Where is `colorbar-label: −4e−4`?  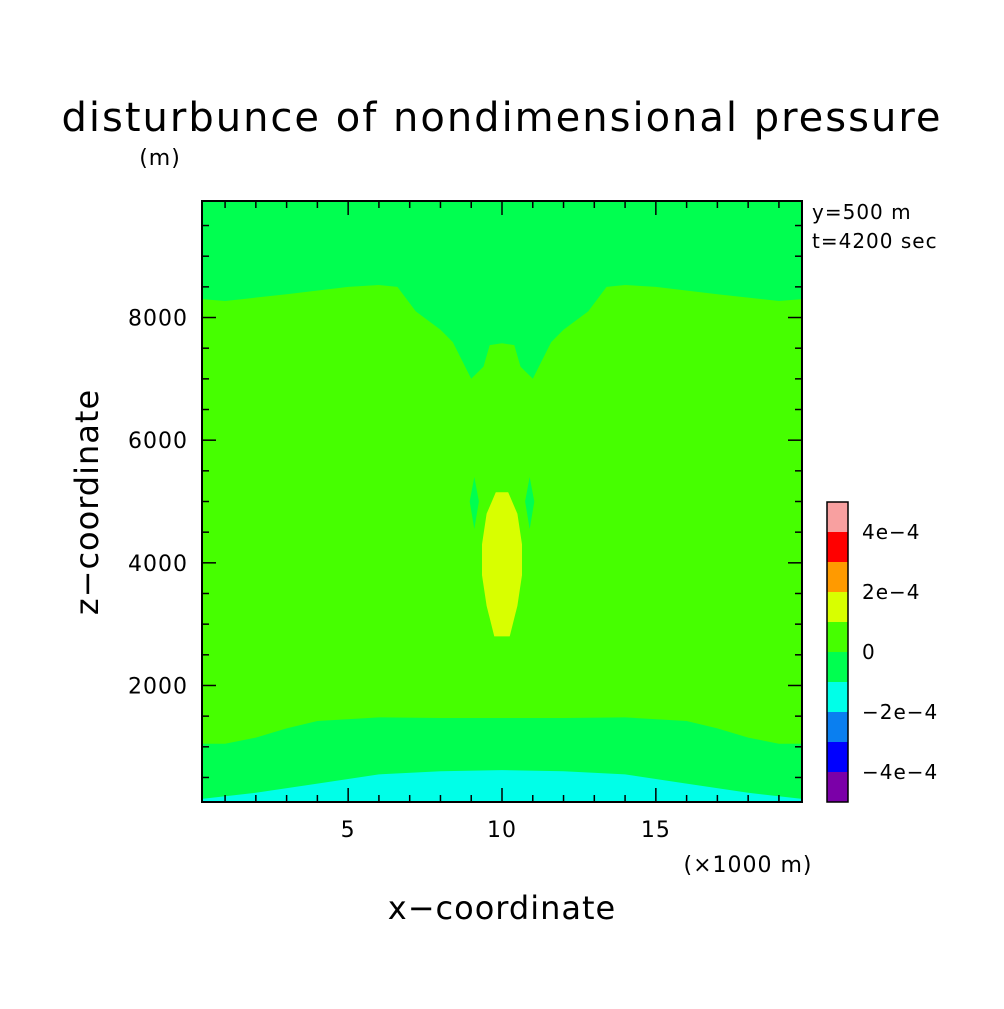 colorbar-label: −4e−4 is located at coordinates (900, 772).